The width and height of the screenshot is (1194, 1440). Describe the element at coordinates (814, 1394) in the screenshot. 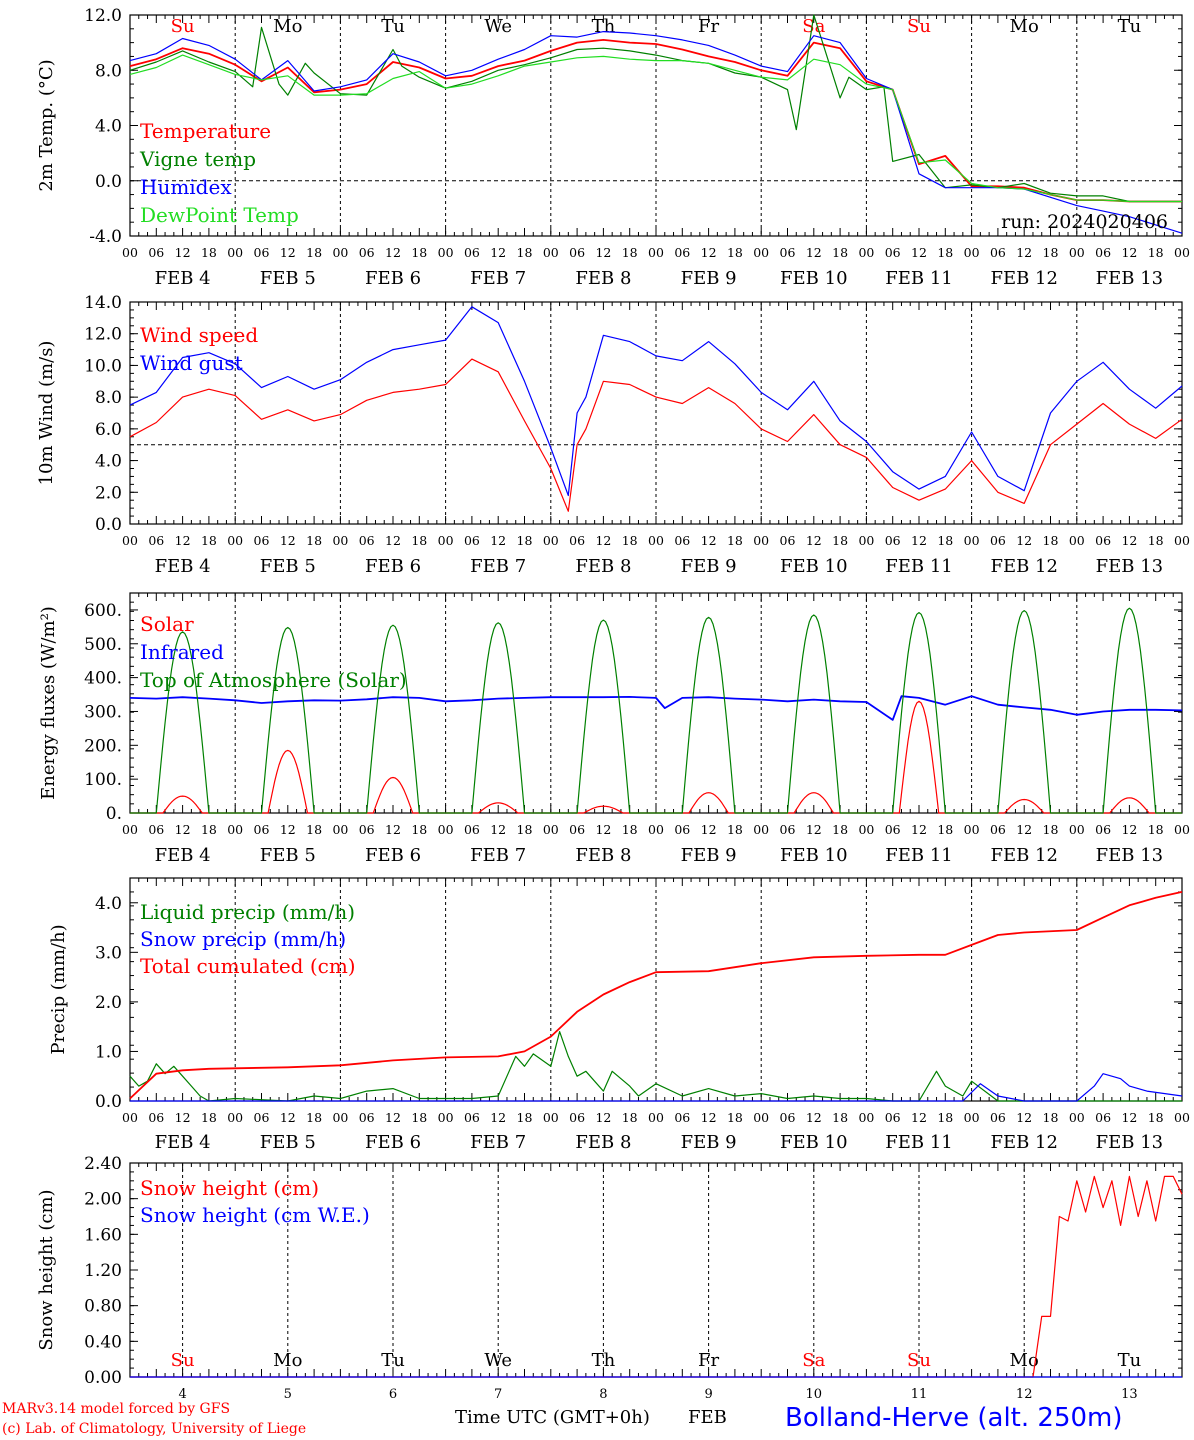

I see `day-number-label: 10` at that location.